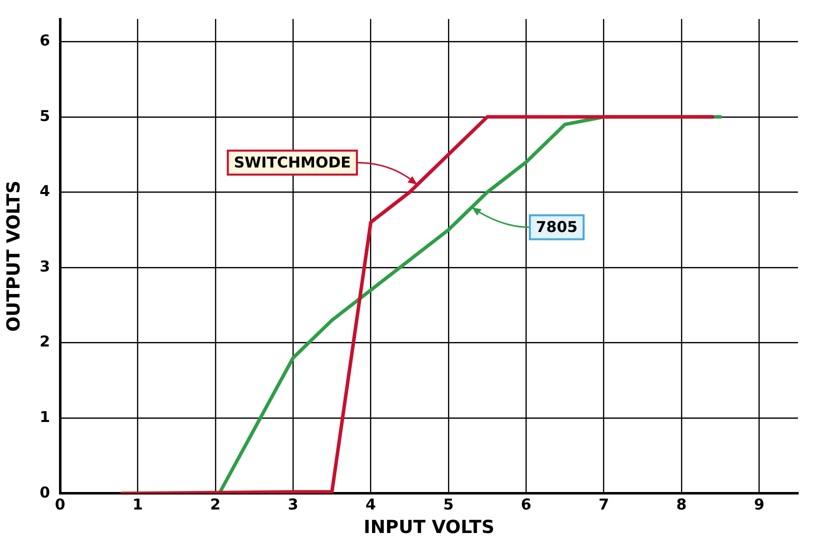 This screenshot has width=823, height=539. What do you see at coordinates (429, 527) in the screenshot?
I see `x-axis-title: INPUT VOLTS` at bounding box center [429, 527].